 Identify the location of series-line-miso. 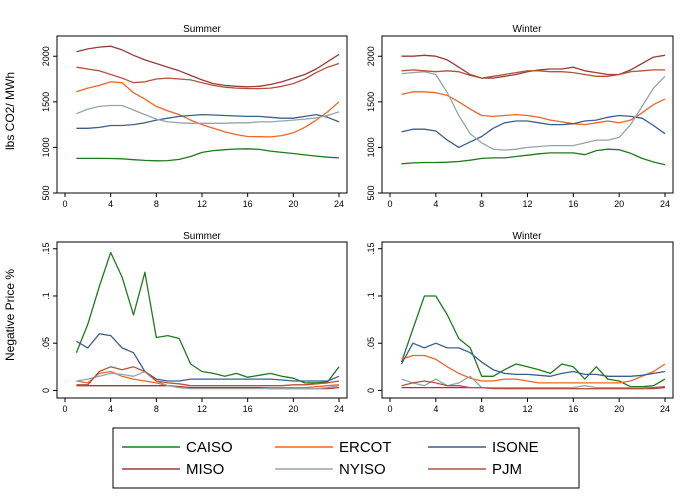
(208, 66).